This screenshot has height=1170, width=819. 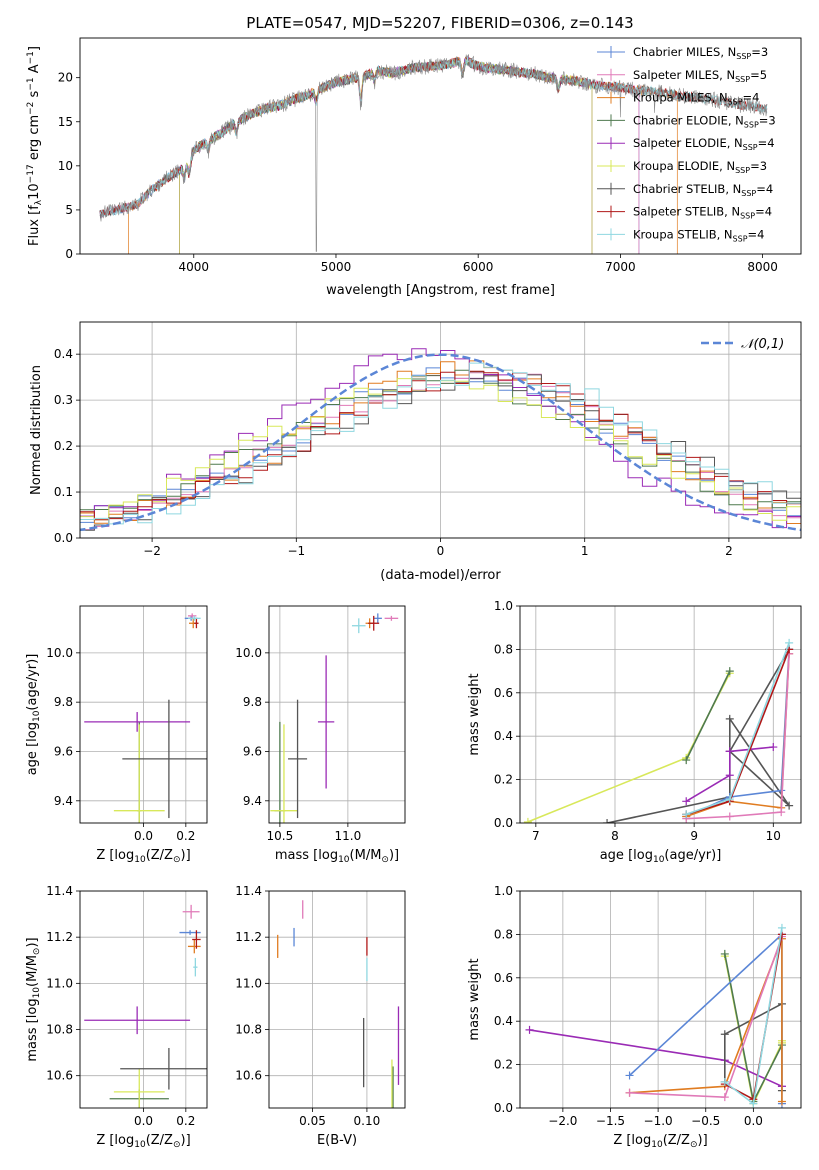 I want to click on massweight_vs_age-xlabel: age [log10(age/yr)], so click(x=661, y=856).